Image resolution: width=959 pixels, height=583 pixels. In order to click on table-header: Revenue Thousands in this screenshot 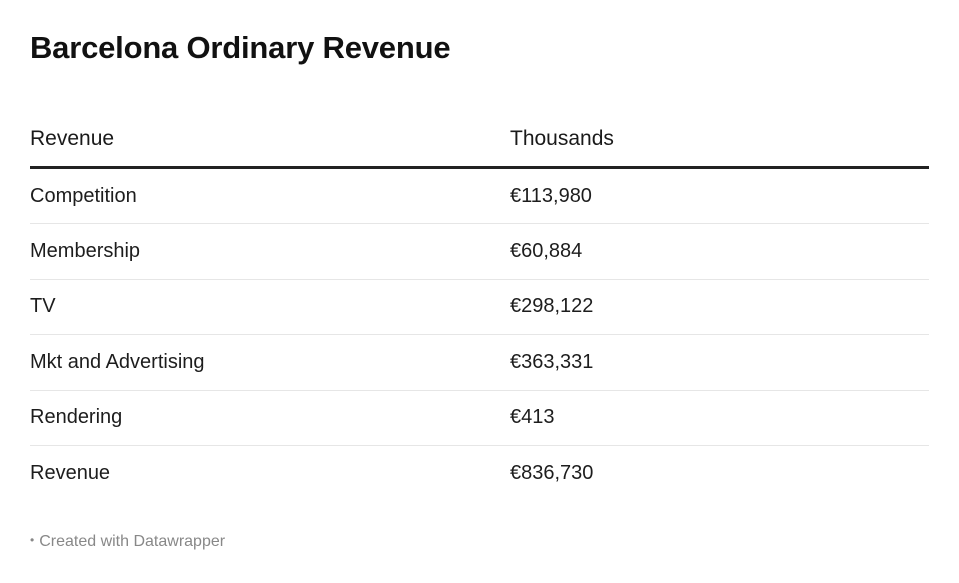, I will do `click(479, 140)`.